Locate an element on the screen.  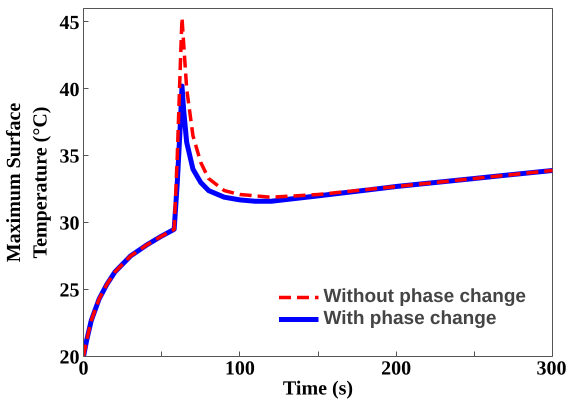
x-tick-label: 100 is located at coordinates (239, 369).